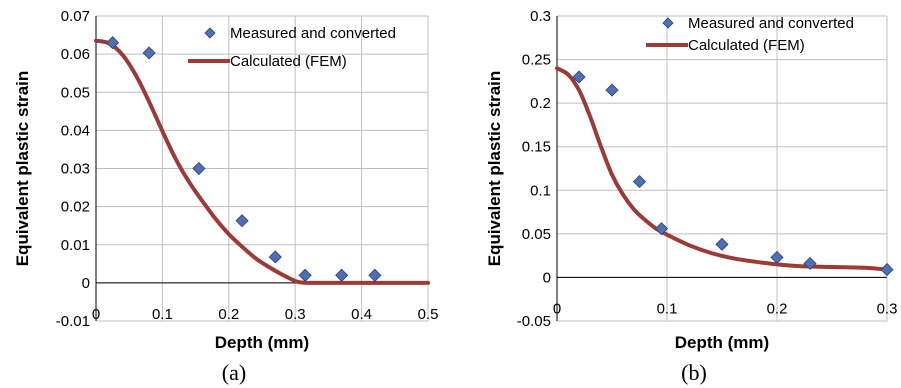 Image resolution: width=901 pixels, height=388 pixels. Describe the element at coordinates (540, 190) in the screenshot. I see `y-tick-label: 0.1` at that location.